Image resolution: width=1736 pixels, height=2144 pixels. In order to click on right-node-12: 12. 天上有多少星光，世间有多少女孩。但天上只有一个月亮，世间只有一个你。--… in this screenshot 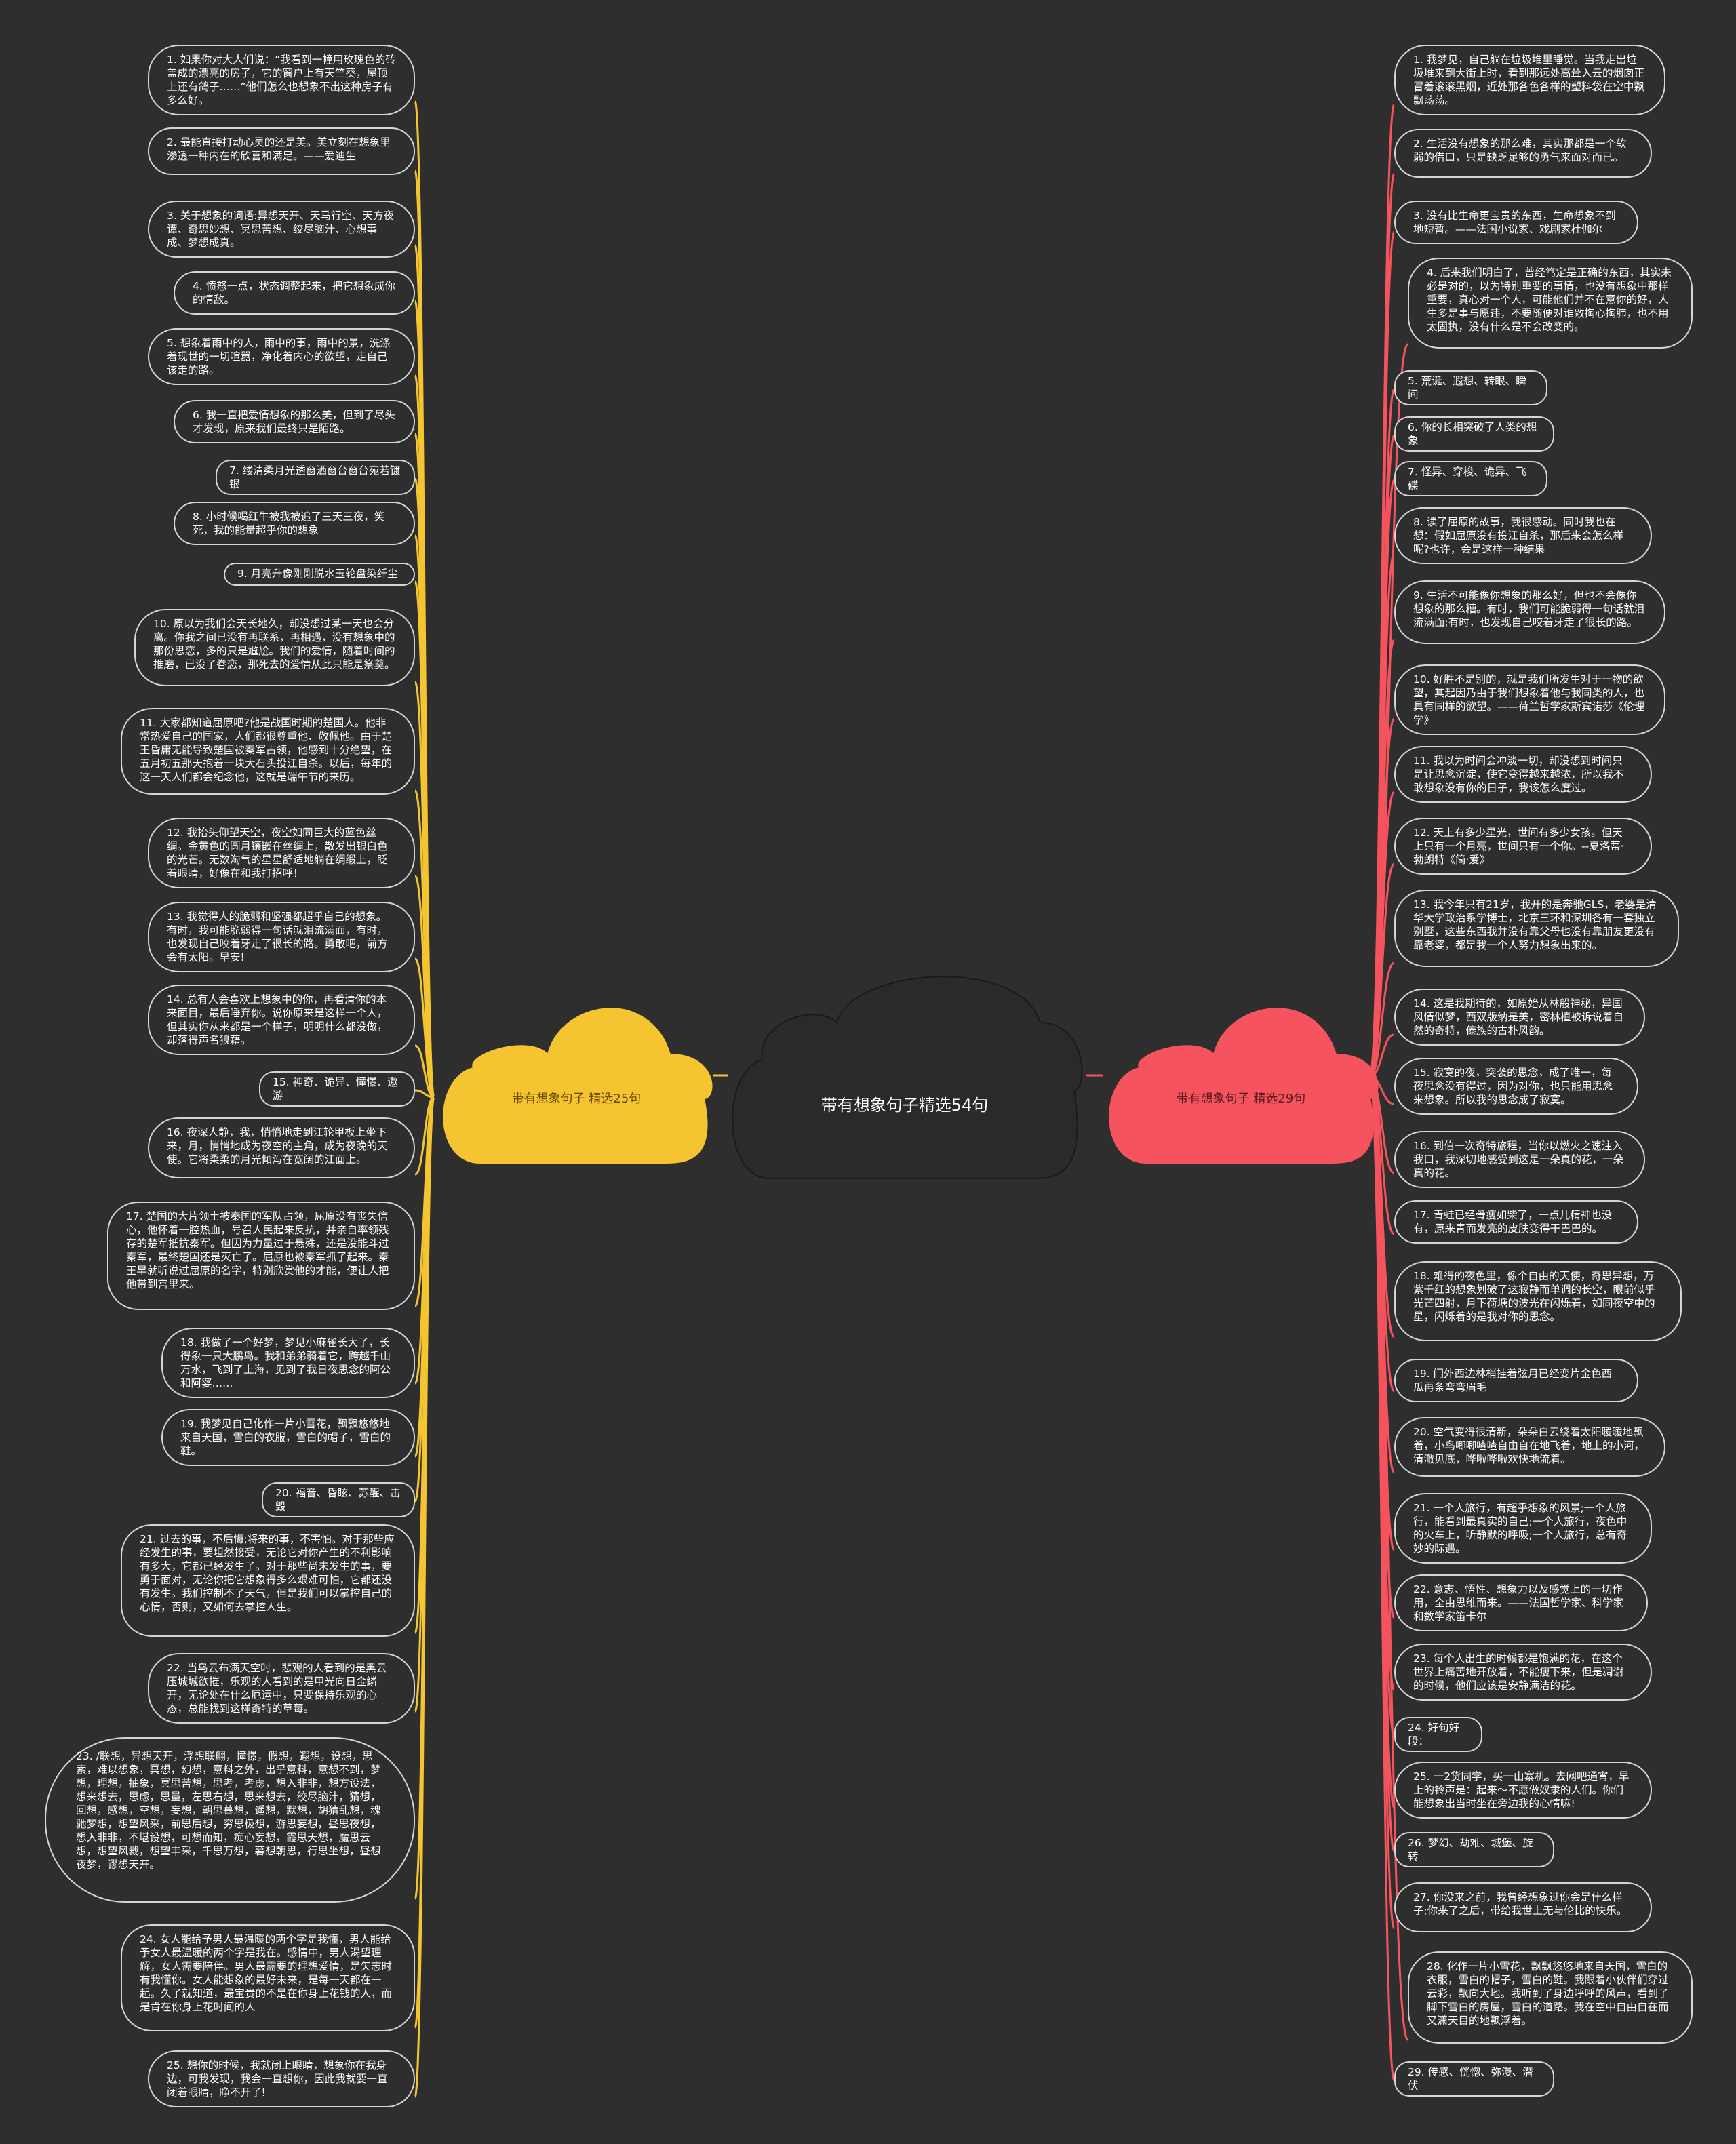, I will do `click(1523, 846)`.